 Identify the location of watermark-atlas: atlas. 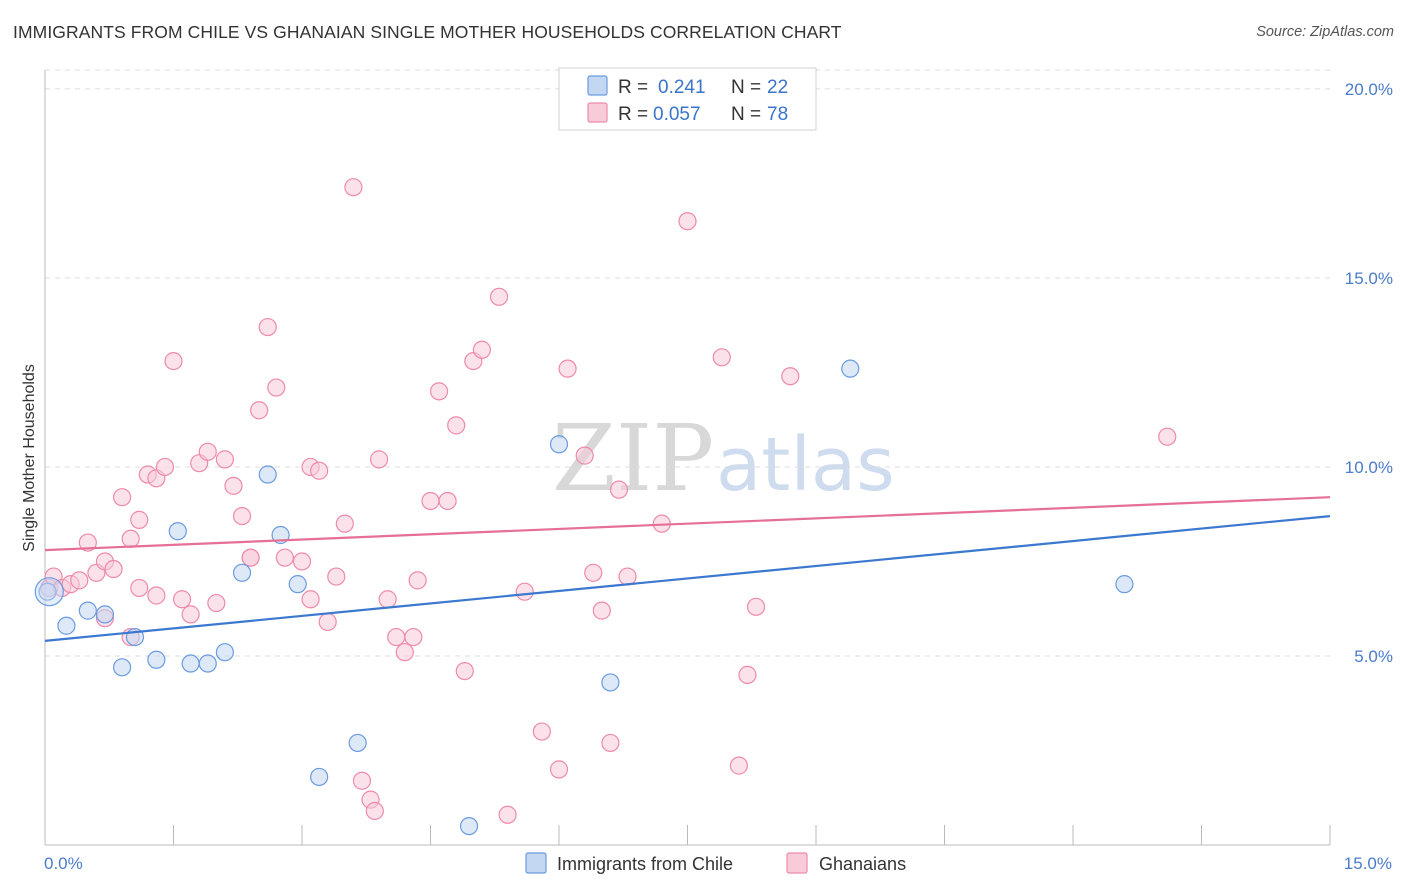
(805, 465).